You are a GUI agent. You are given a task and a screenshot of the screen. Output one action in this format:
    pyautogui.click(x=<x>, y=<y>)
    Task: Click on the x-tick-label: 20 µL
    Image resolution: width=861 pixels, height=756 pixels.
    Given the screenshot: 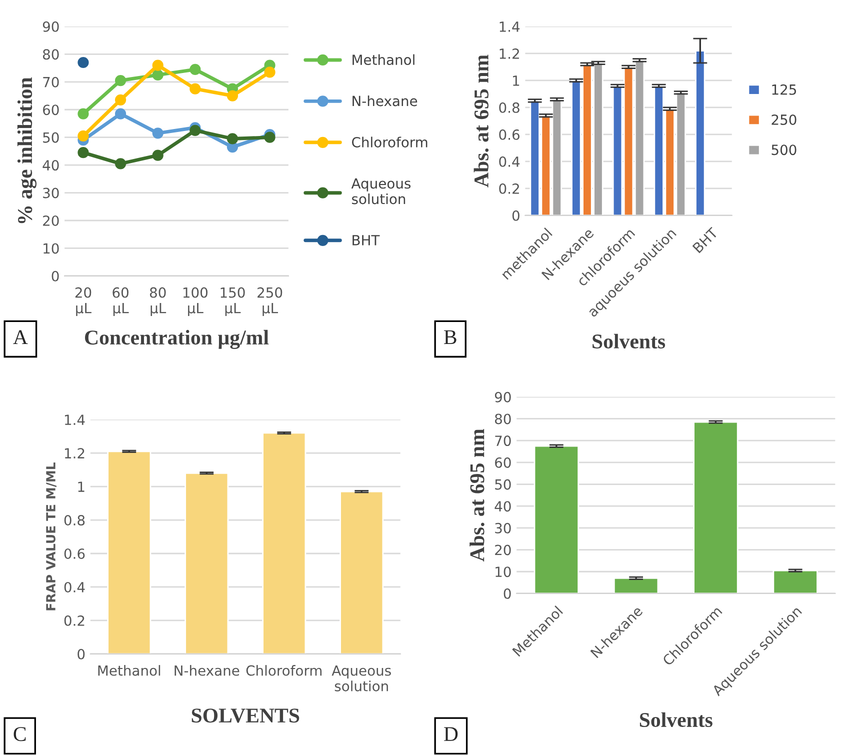 What is the action you would take?
    pyautogui.click(x=83, y=301)
    